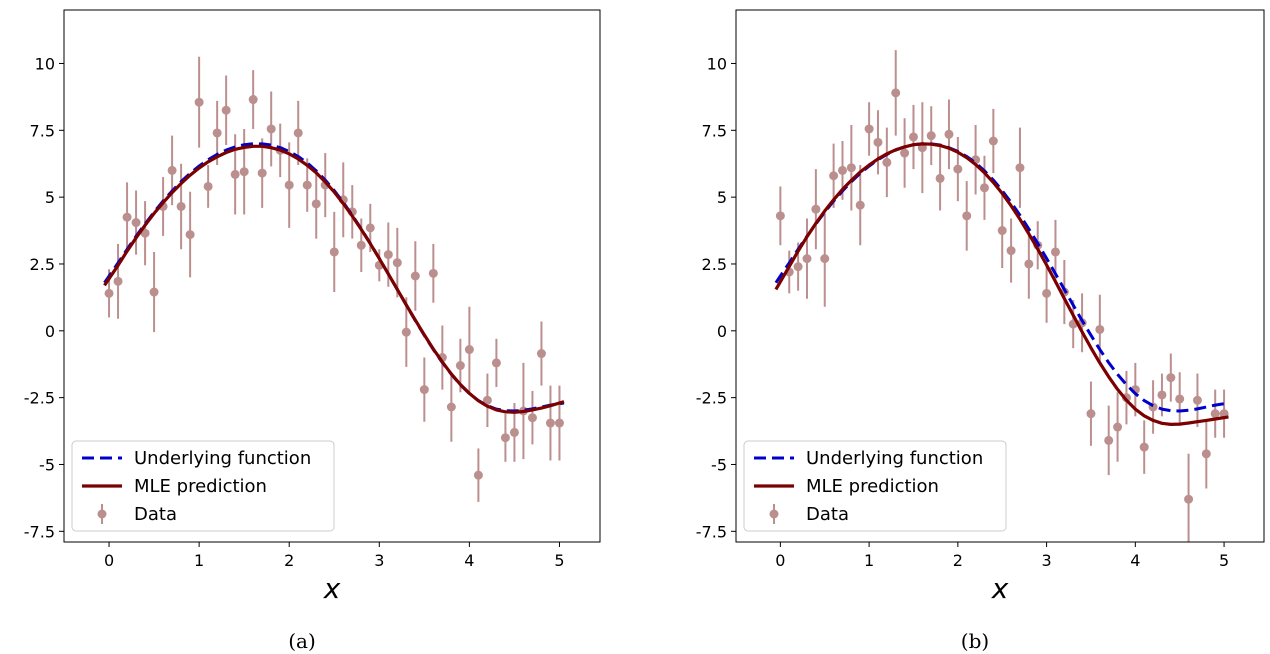  I want to click on y-tick-label: 7.5, so click(42, 130).